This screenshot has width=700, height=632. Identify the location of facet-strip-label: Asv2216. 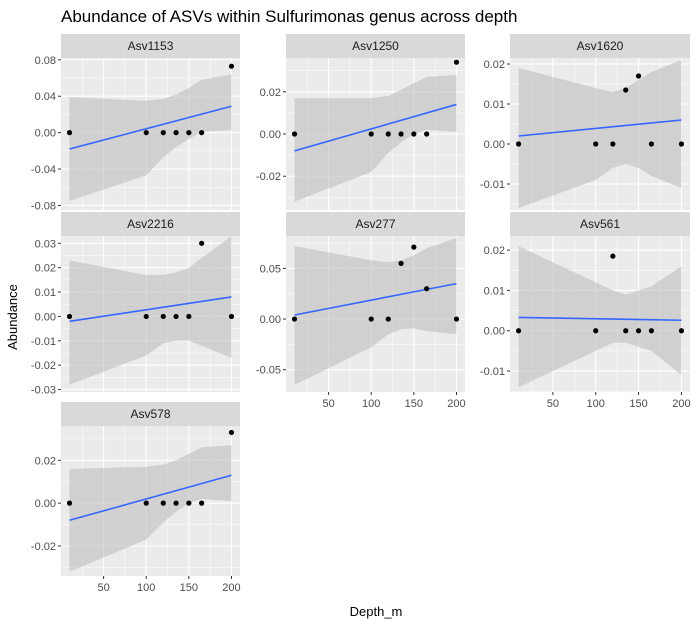
(150, 224).